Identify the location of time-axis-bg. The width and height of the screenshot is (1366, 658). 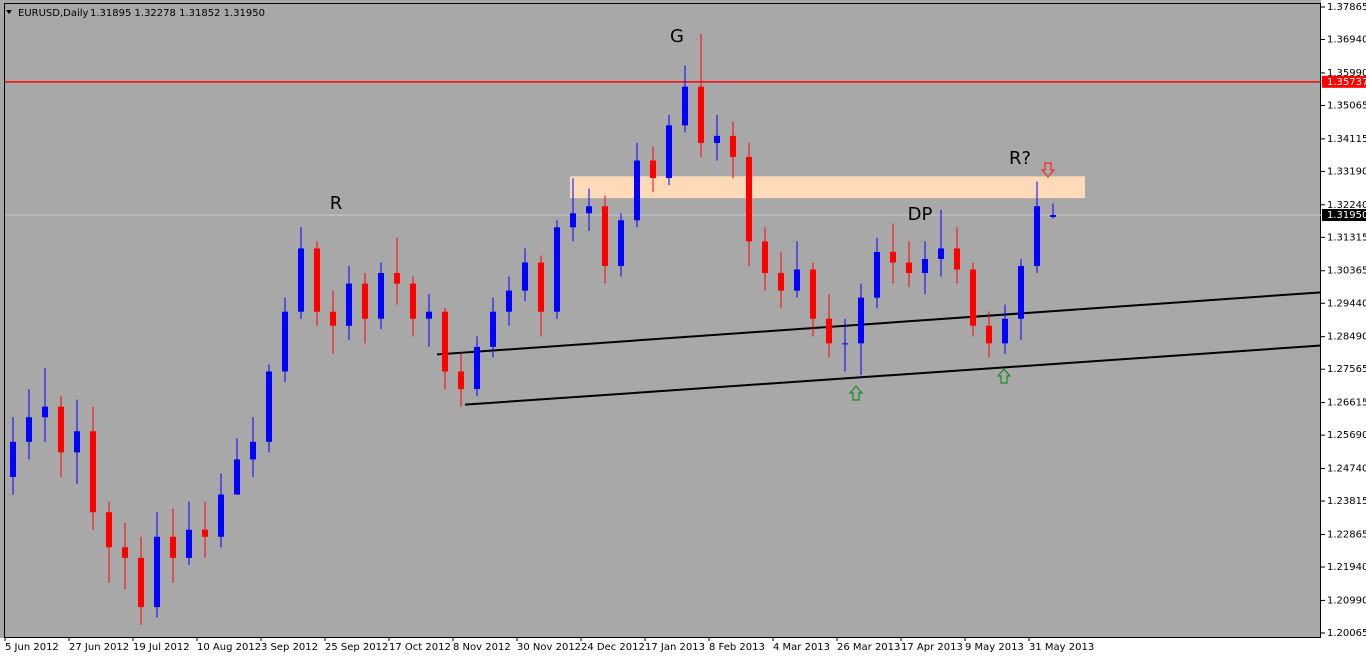
(683, 648).